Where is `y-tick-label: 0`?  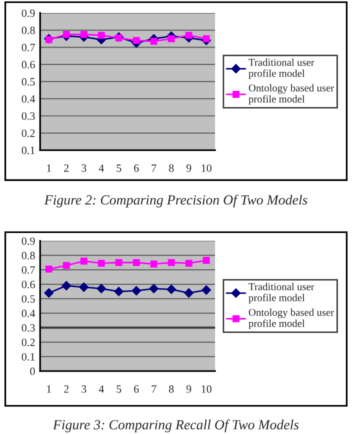 y-tick-label: 0 is located at coordinates (32, 372).